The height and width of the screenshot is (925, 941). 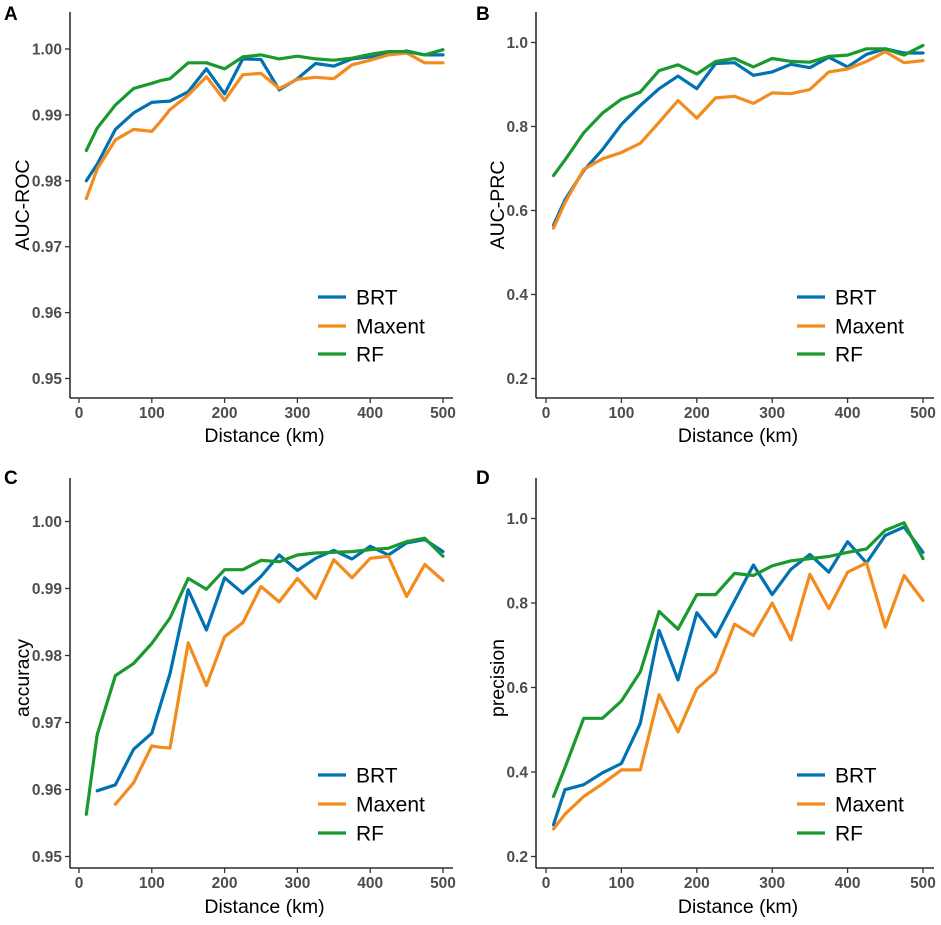 What do you see at coordinates (498, 205) in the screenshot?
I see `y-axis-title: AUC-PRC` at bounding box center [498, 205].